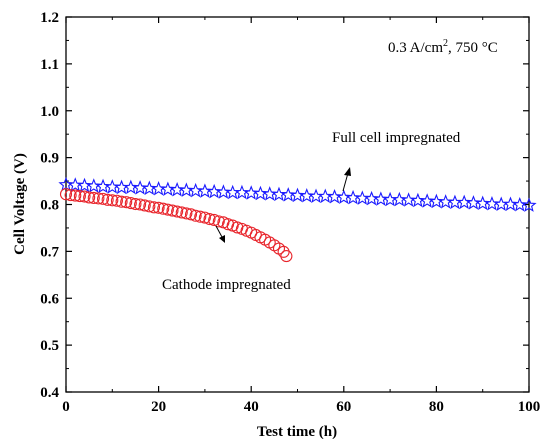 This screenshot has width=545, height=439. I want to click on y-tick-label: 0.7, so click(49, 252).